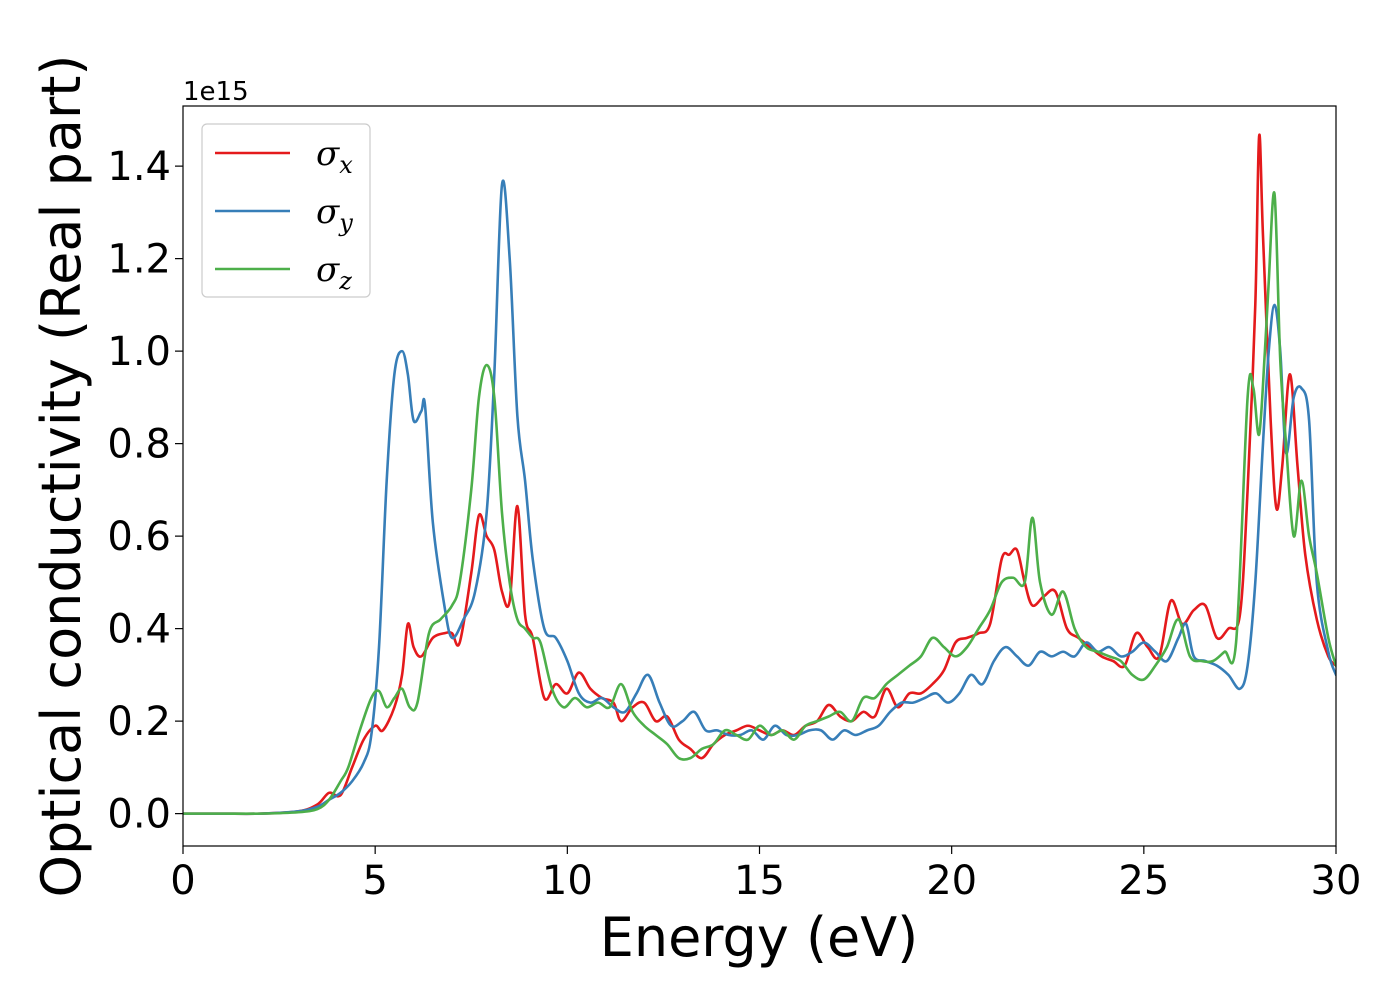  Describe the element at coordinates (374, 881) in the screenshot. I see `x-tick-label: 5` at that location.